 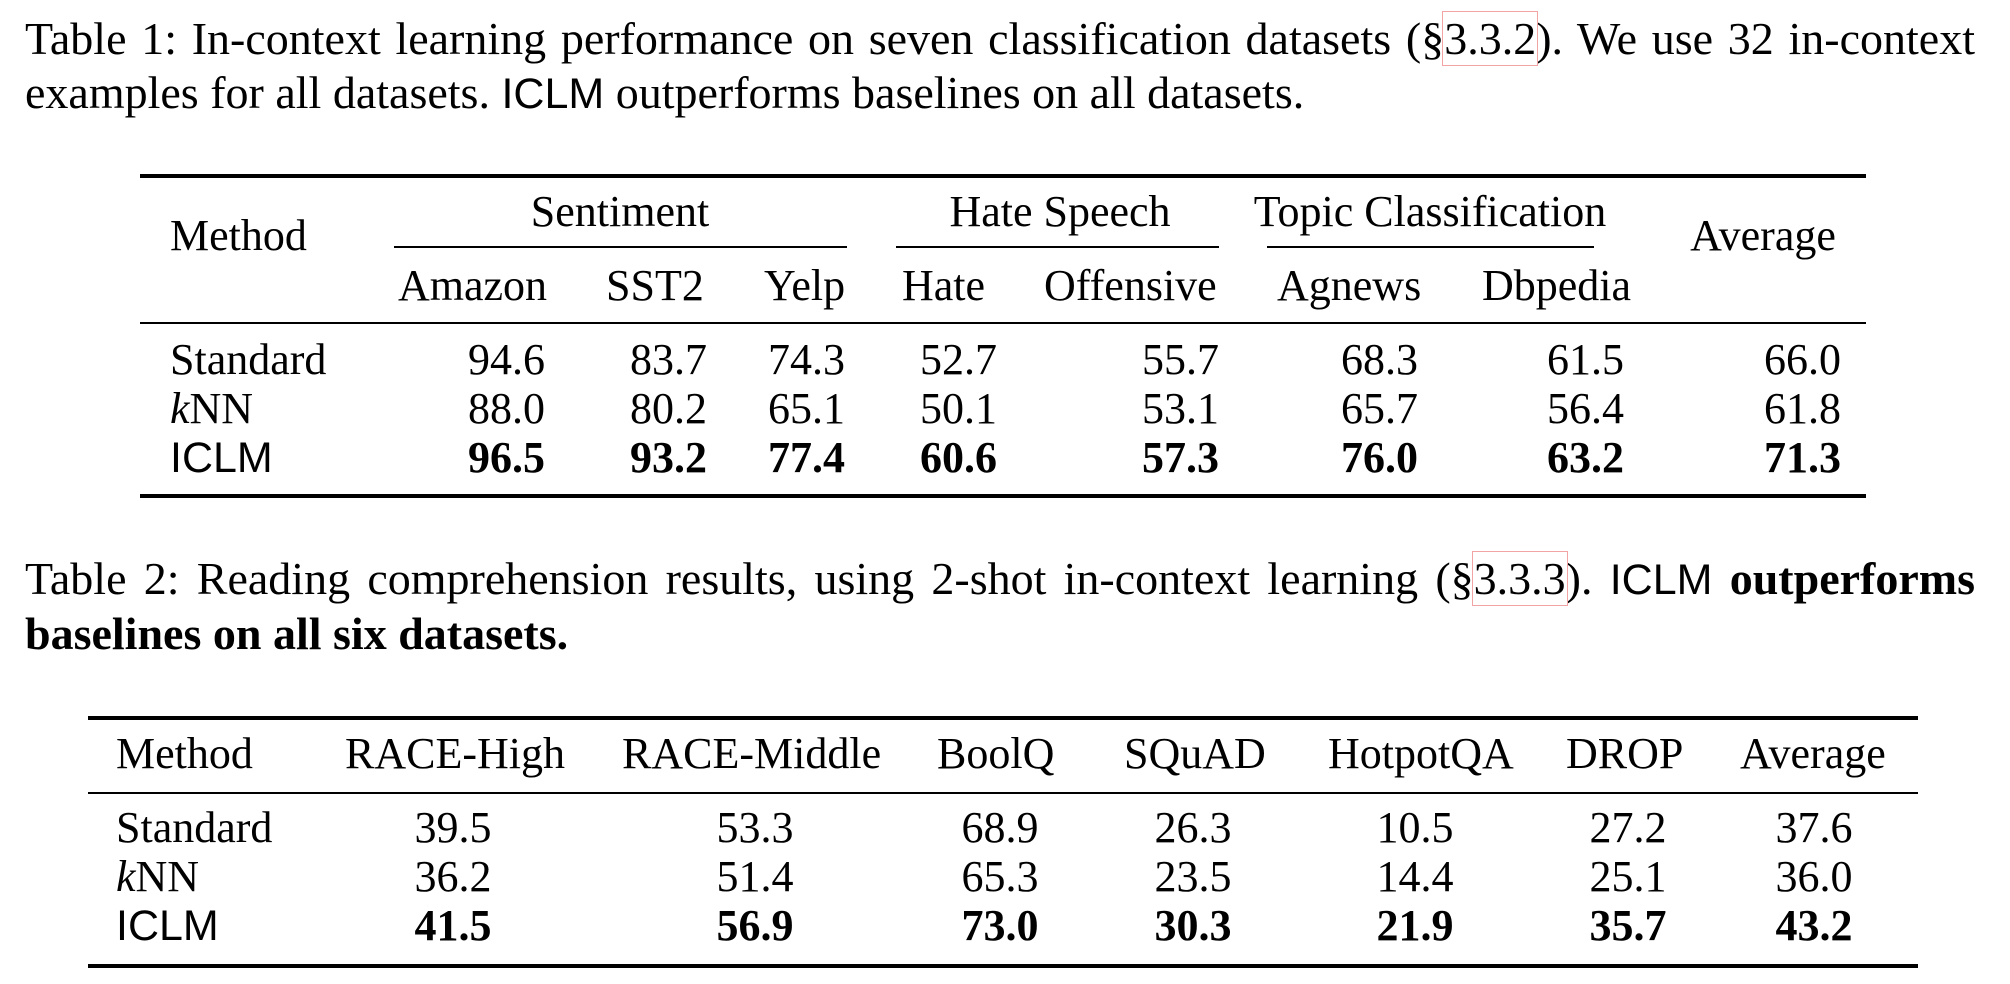 I want to click on table2-header-drop: DROP, so click(x=1625, y=753).